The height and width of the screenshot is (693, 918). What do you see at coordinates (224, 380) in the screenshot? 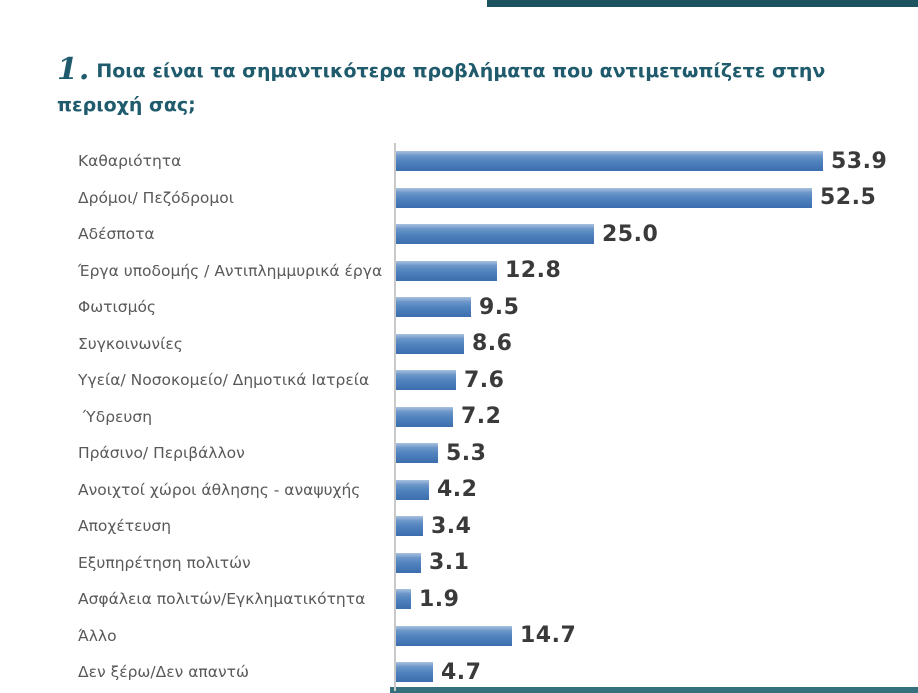
I see `category-label: Υγεία/ Νοσοκομείο/ Δημοτικά Ιατρεία` at bounding box center [224, 380].